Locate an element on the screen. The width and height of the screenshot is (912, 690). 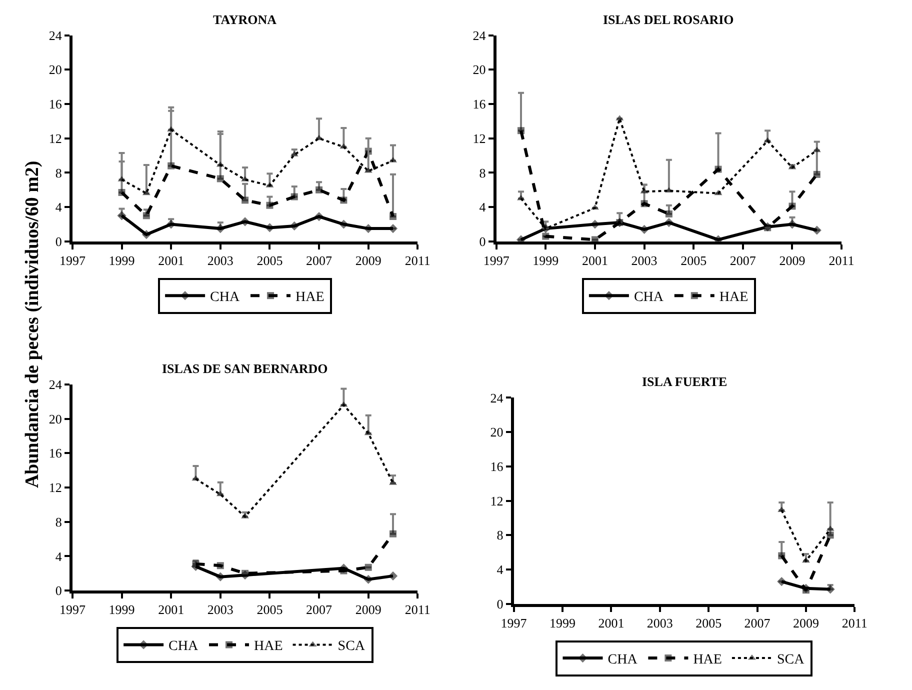
chart-title: TAYRONA is located at coordinates (245, 19).